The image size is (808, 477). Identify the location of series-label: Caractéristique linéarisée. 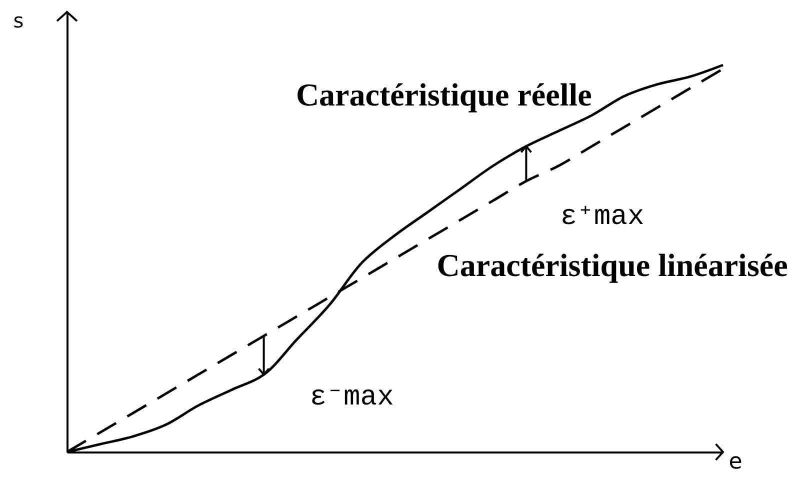
(612, 265).